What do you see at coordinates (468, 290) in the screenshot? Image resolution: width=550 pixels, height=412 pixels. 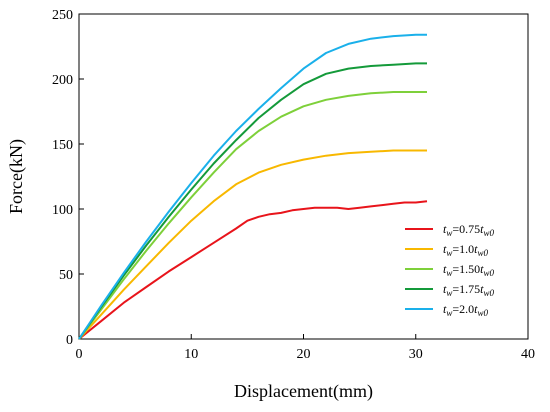 I see `legend-label: tw=1.75tw0` at bounding box center [468, 290].